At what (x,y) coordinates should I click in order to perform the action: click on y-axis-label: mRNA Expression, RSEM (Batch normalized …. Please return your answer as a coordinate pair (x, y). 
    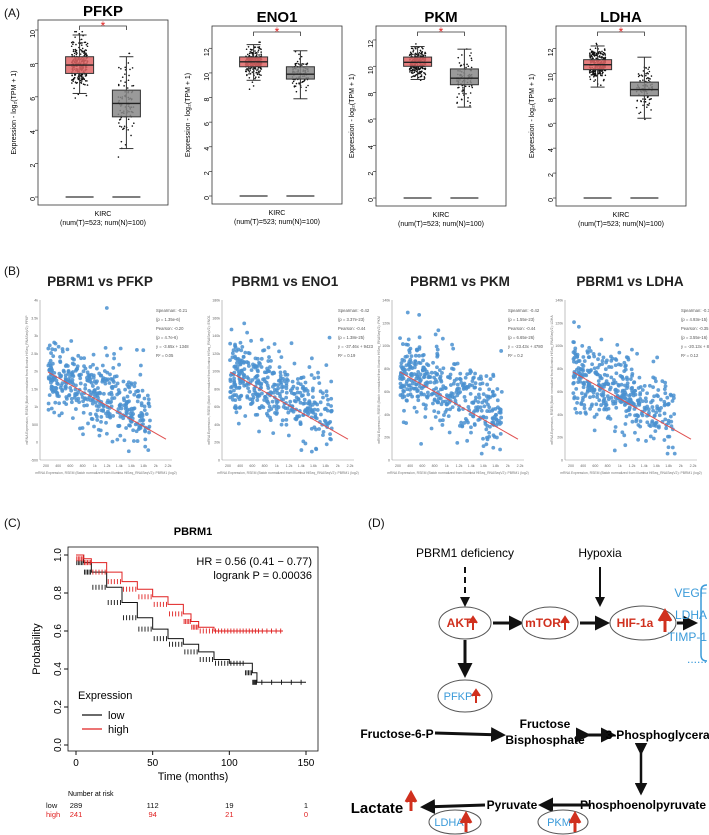
    Looking at the image, I should click on (379, 380).